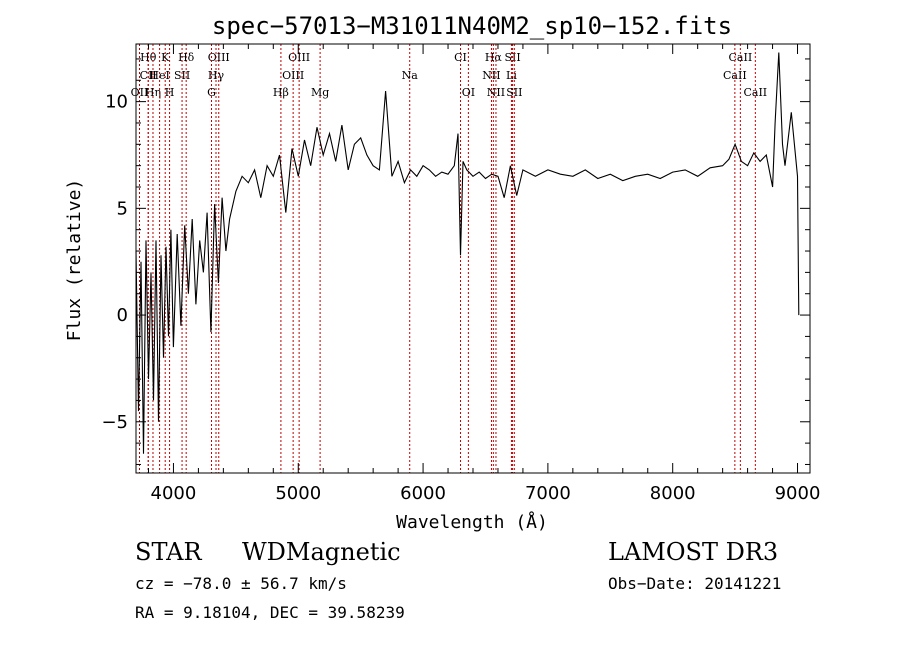  Describe the element at coordinates (548, 493) in the screenshot. I see `x-tick-label-3: 7000` at that location.